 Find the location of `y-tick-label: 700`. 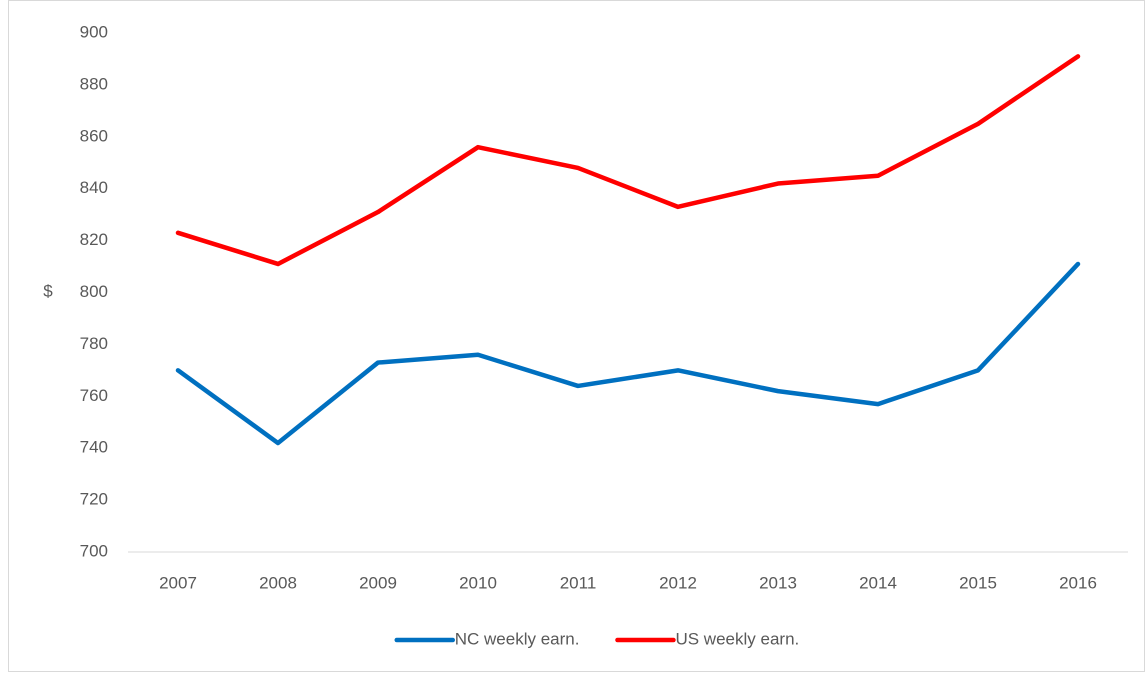

y-tick-label: 700 is located at coordinates (94, 550).